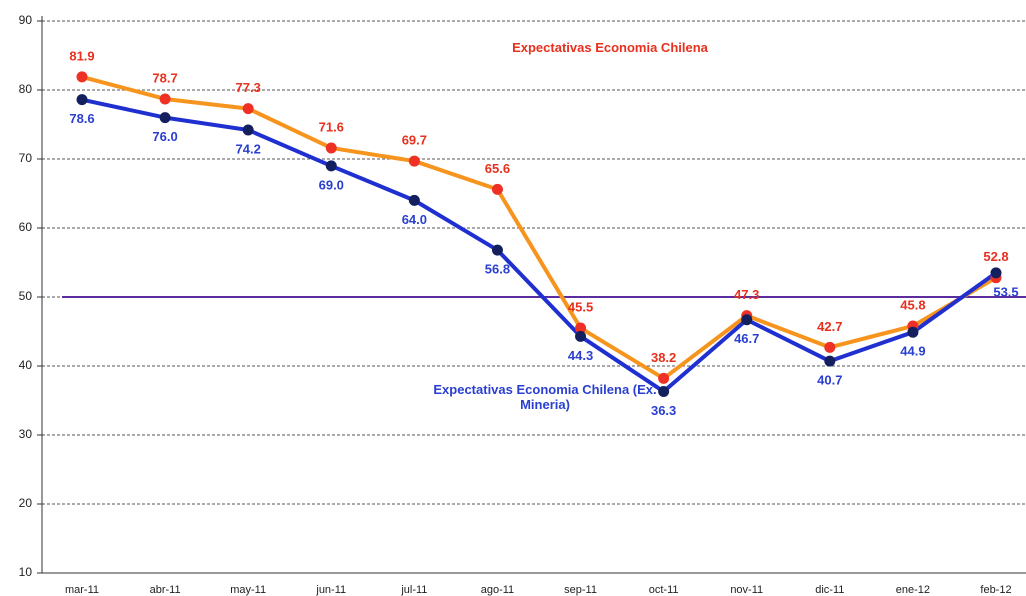 The width and height of the screenshot is (1026, 596). I want to click on x-tick-label: ene-12, so click(913, 590).